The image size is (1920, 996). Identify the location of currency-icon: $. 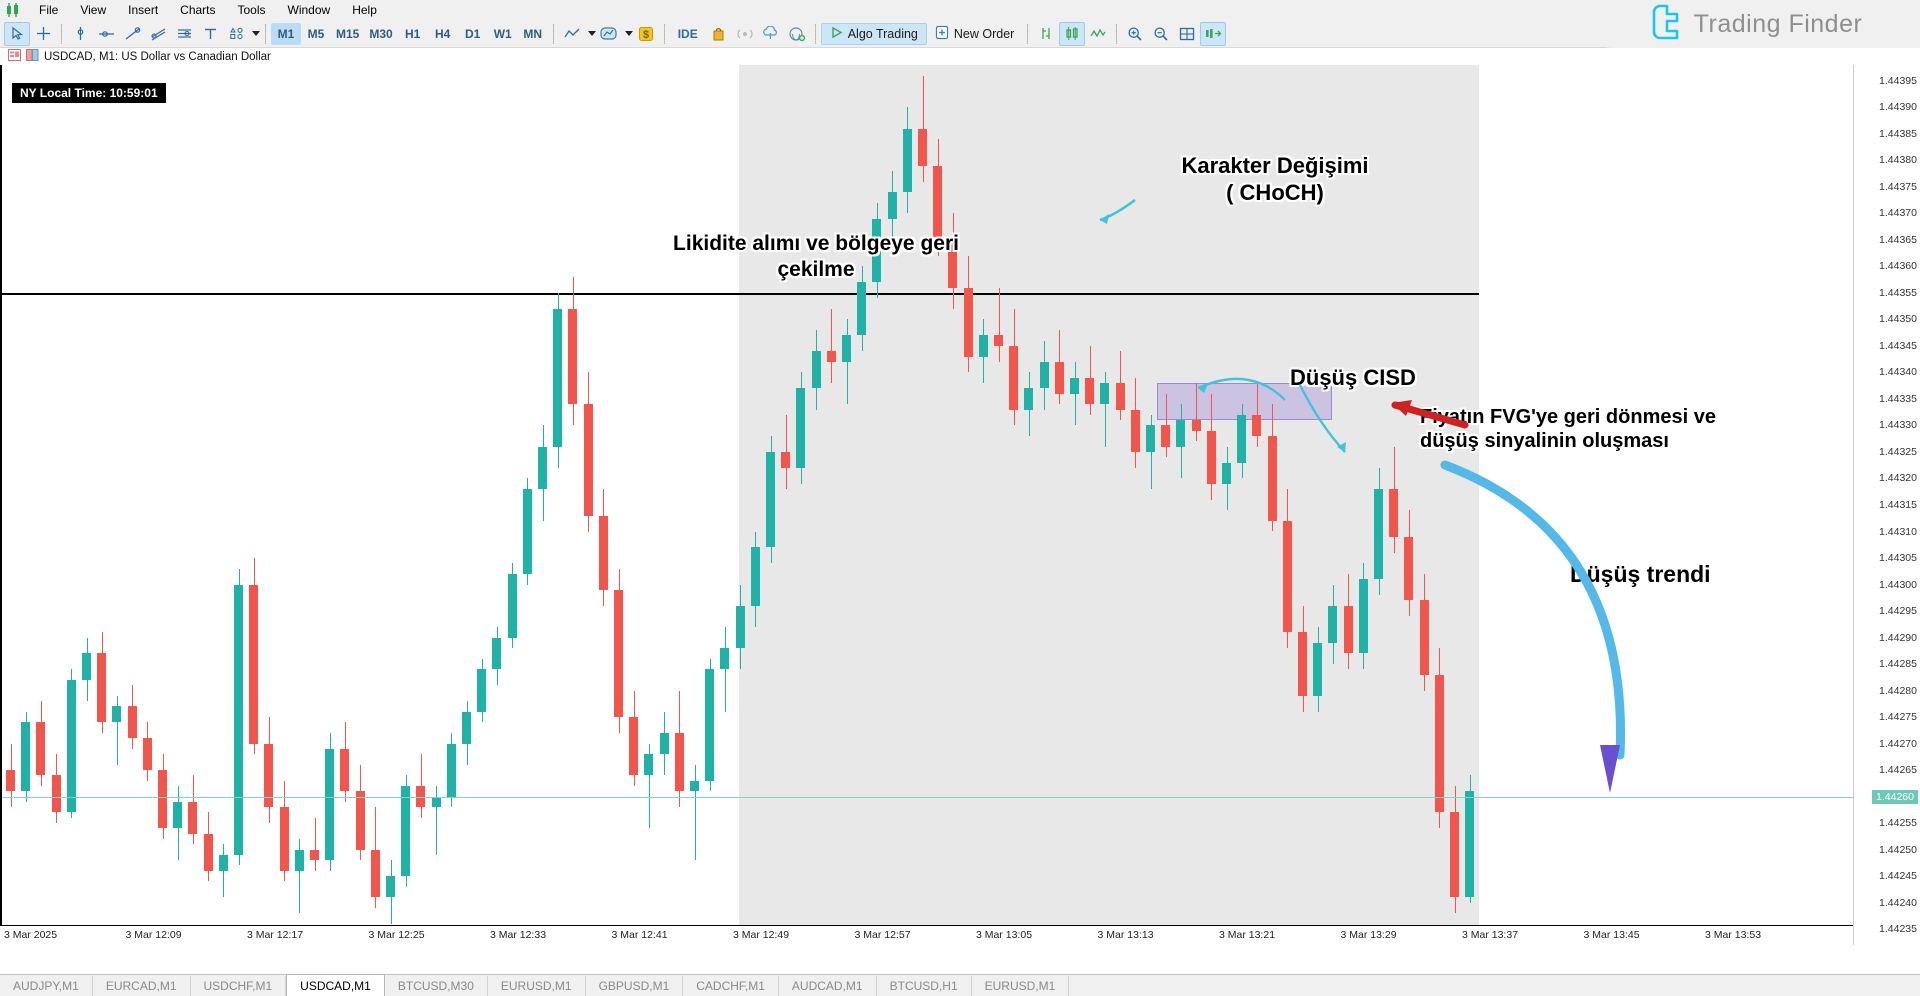
(646, 34).